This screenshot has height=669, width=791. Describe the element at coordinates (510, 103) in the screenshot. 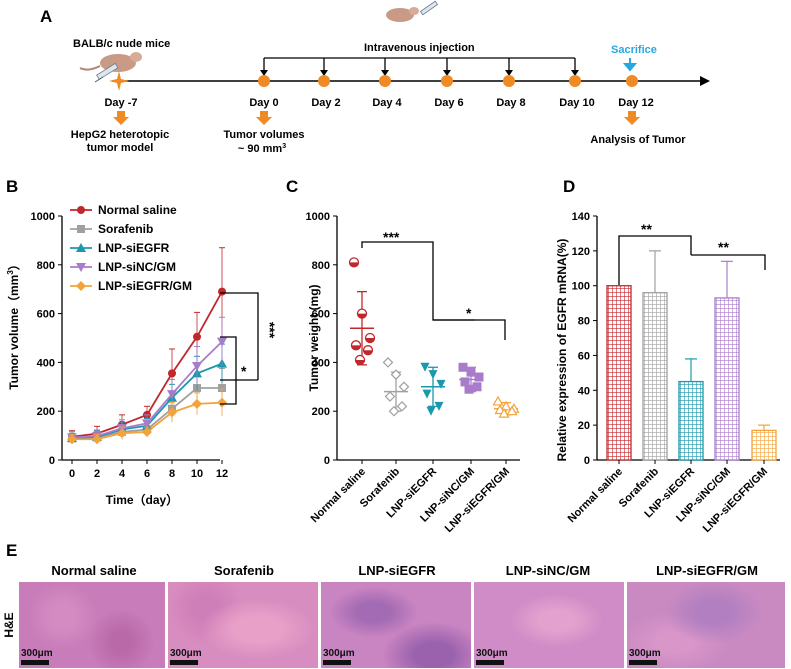

I see `day-label: Day 8` at that location.